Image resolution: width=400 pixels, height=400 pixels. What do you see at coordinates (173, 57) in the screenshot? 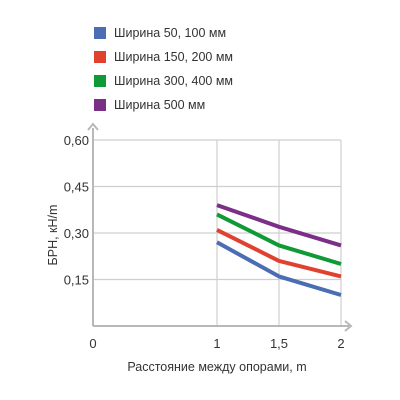
I see `legend-label: Ширина 150, 200 мм` at bounding box center [173, 57].